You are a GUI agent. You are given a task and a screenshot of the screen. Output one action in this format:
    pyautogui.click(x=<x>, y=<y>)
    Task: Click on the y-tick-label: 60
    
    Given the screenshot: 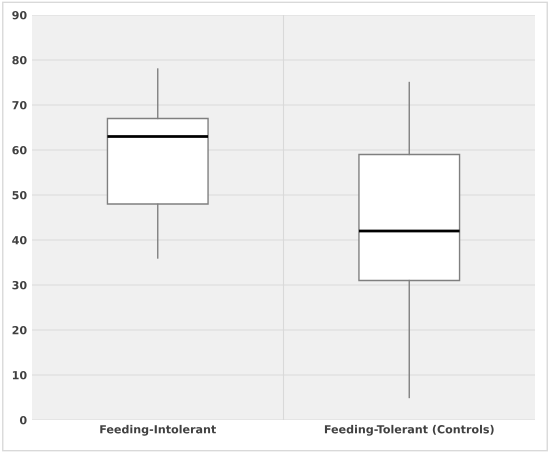 What is the action you would take?
    pyautogui.click(x=19, y=150)
    